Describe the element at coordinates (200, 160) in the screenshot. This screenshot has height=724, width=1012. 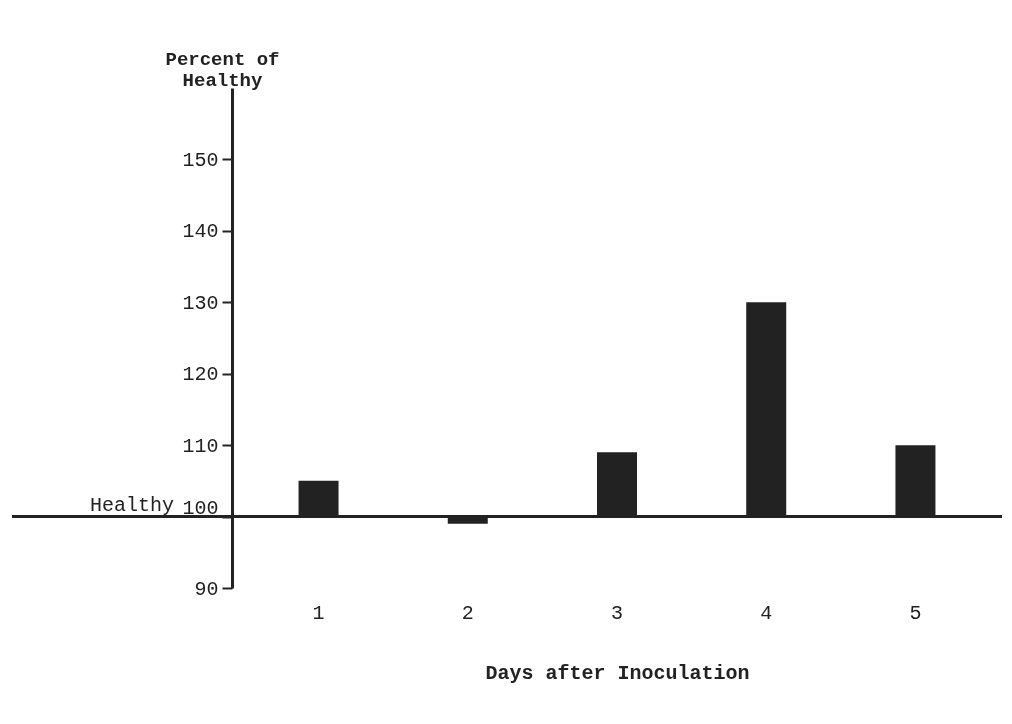
I see `y-tick-label: 150` at that location.